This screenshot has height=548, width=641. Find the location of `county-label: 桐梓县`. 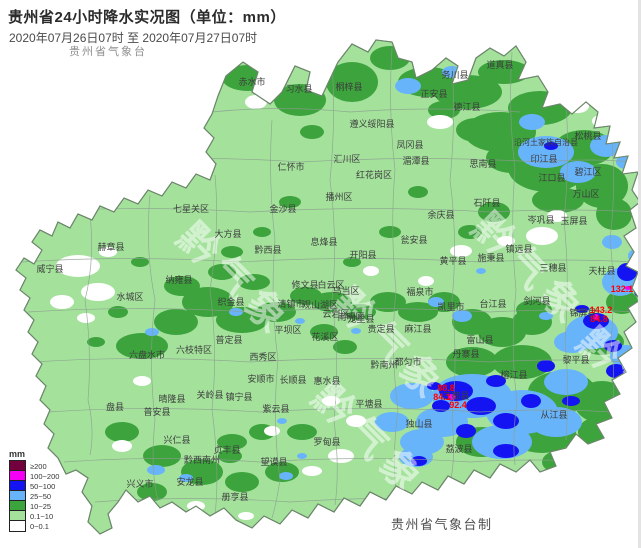

county-label: 桐梓县 is located at coordinates (348, 86).